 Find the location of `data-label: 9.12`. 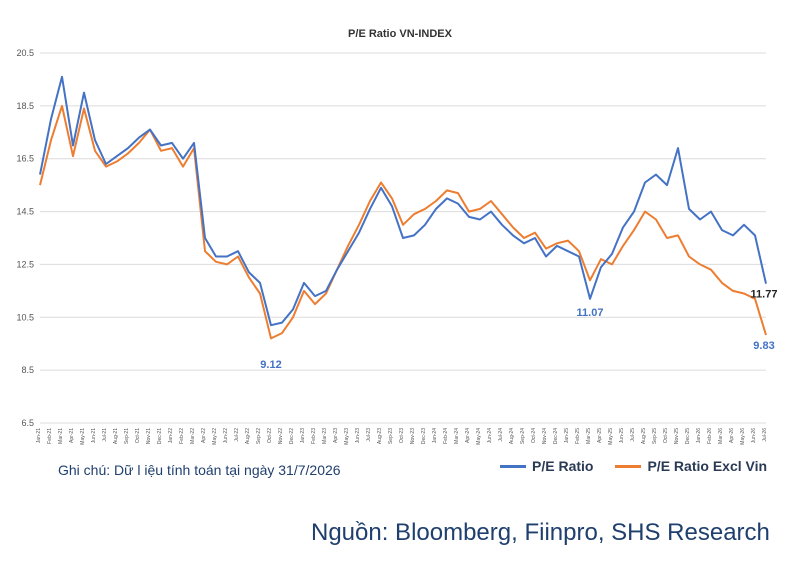

data-label: 9.12 is located at coordinates (270, 365).